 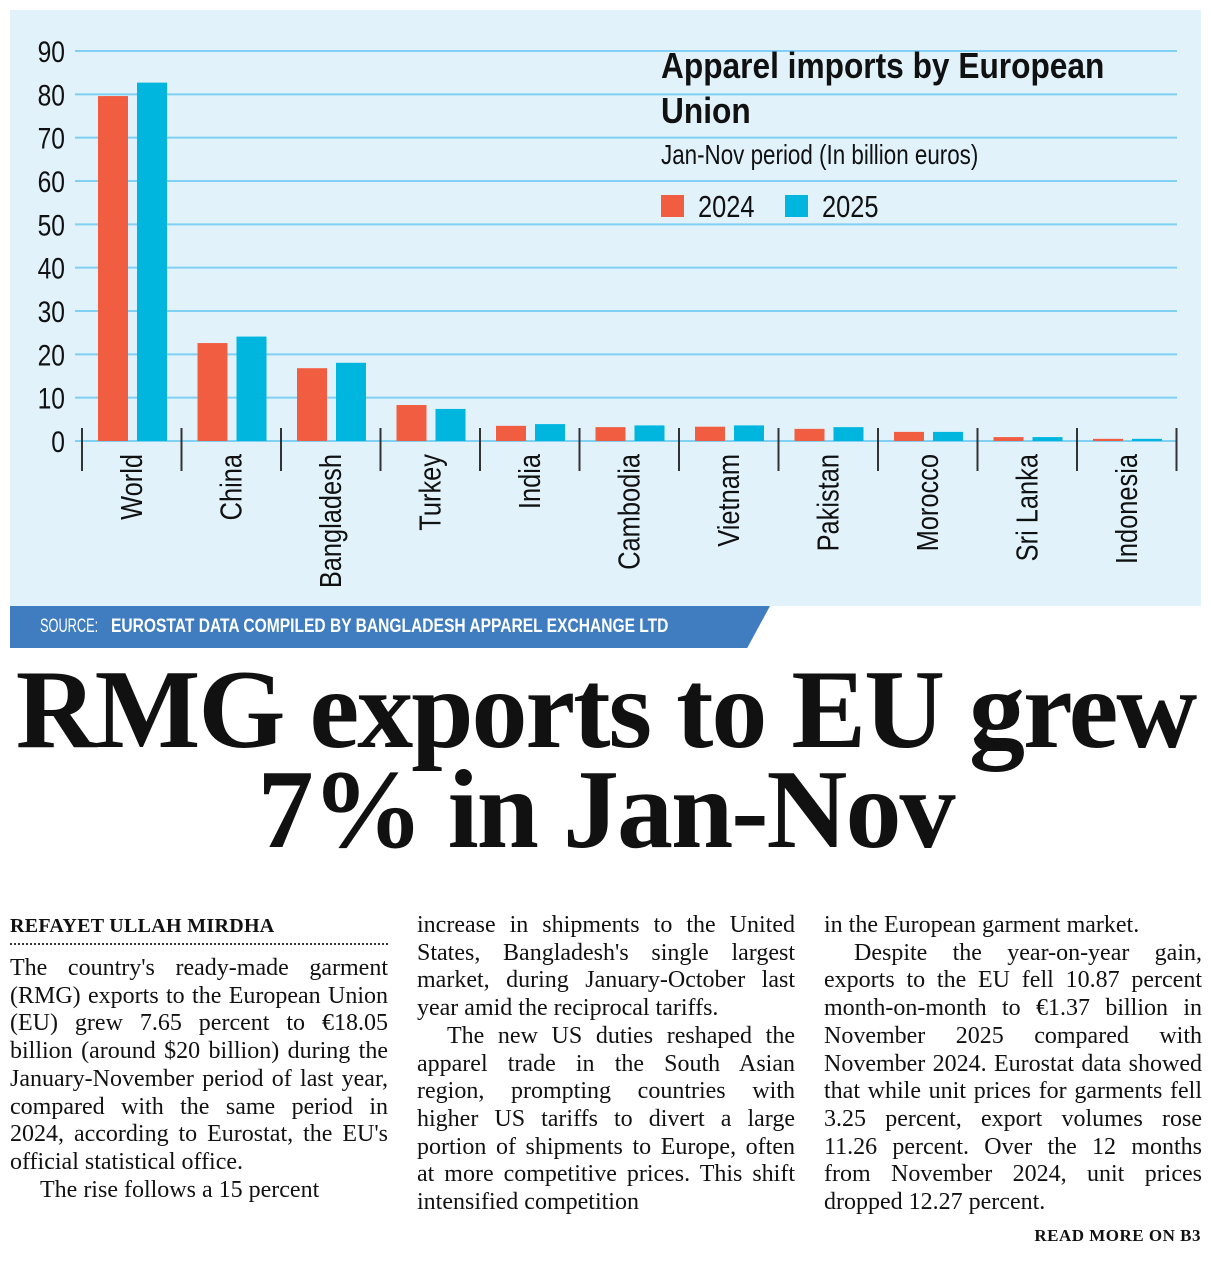 What do you see at coordinates (982, 925) in the screenshot?
I see `paragraph: in the European garment market.` at bounding box center [982, 925].